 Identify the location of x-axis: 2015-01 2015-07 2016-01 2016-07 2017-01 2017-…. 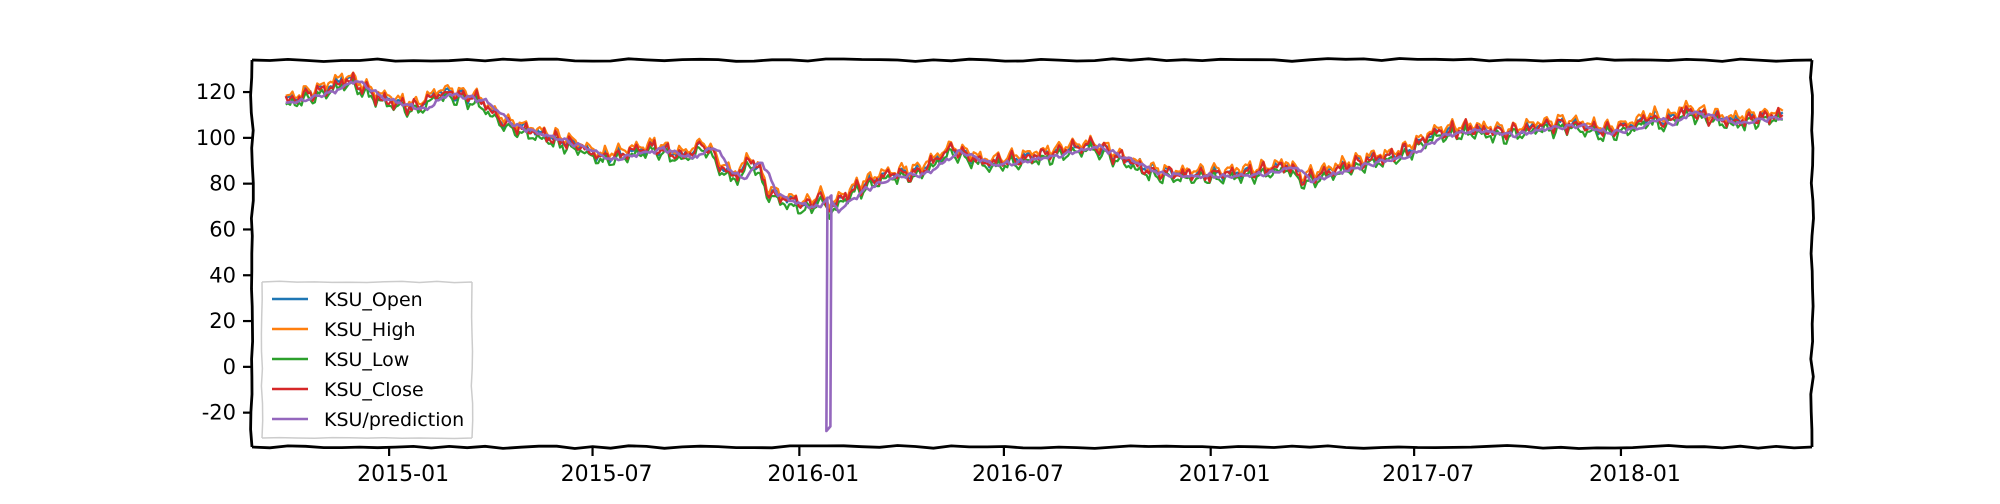
(1019, 467).